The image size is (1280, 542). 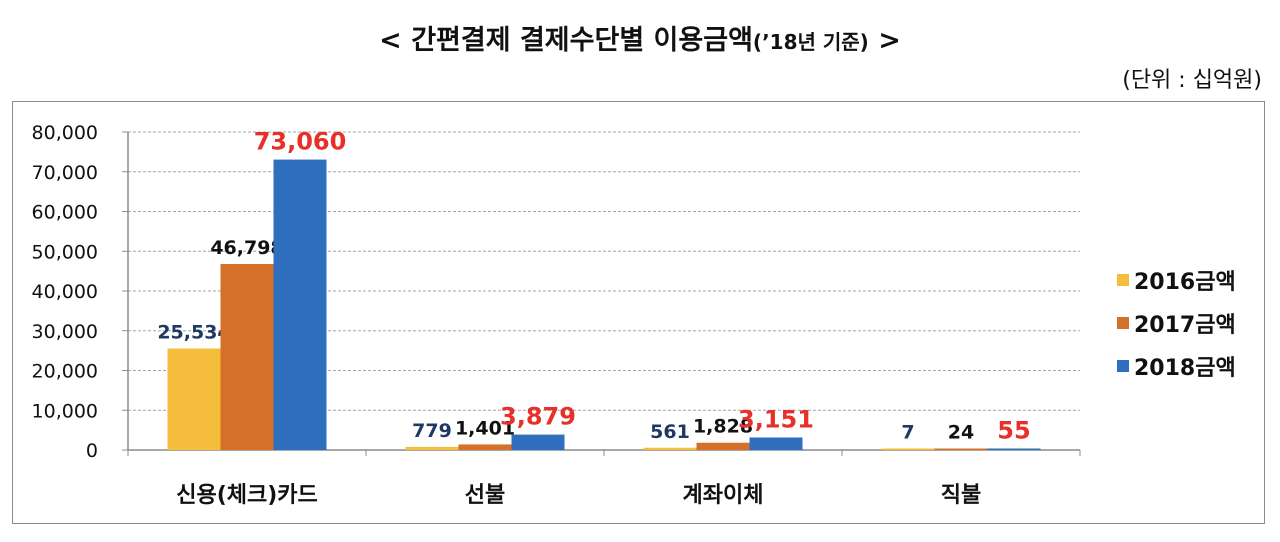 I want to click on title-end: >, so click(x=884, y=40).